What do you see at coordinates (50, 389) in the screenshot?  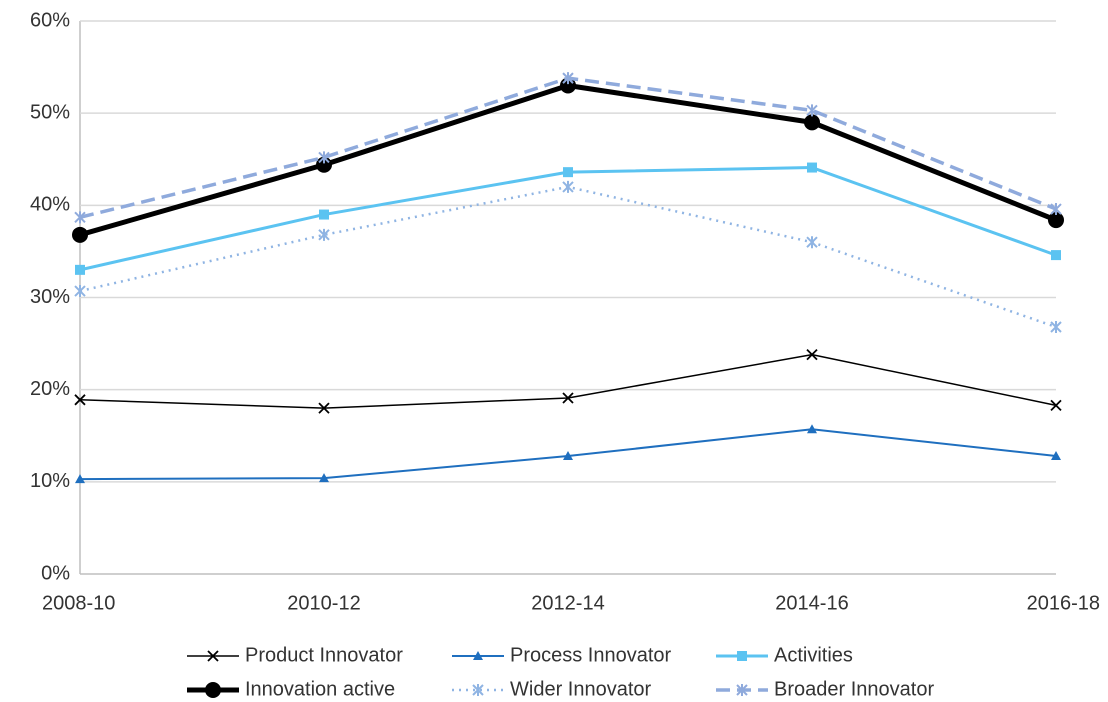 I see `y-tick-label: 20%` at bounding box center [50, 389].